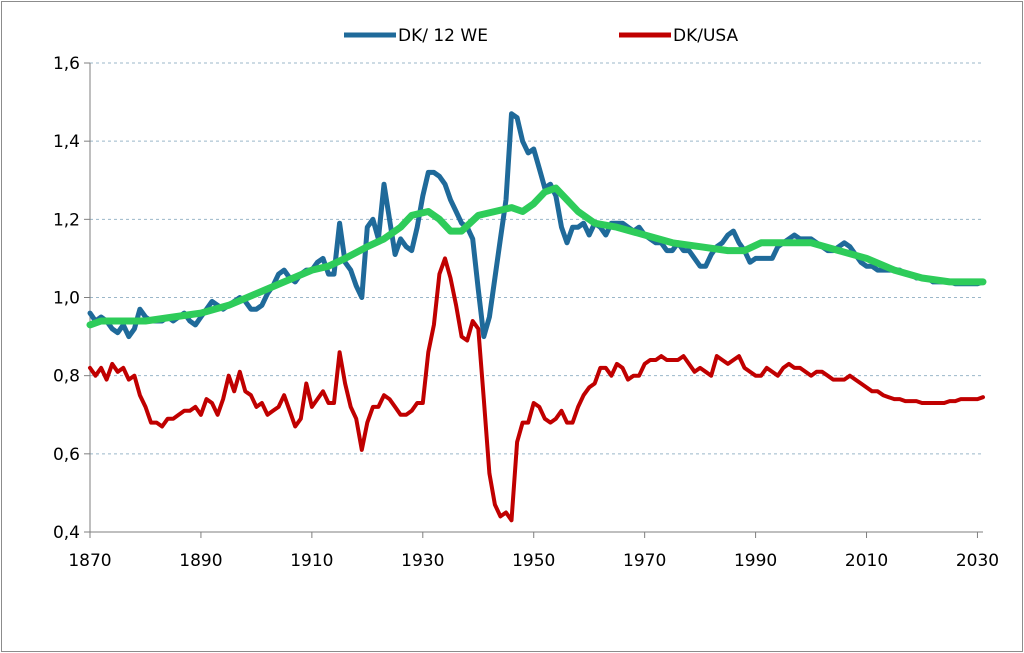 This screenshot has height=653, width=1024. I want to click on x-tick-label: 1950, so click(533, 561).